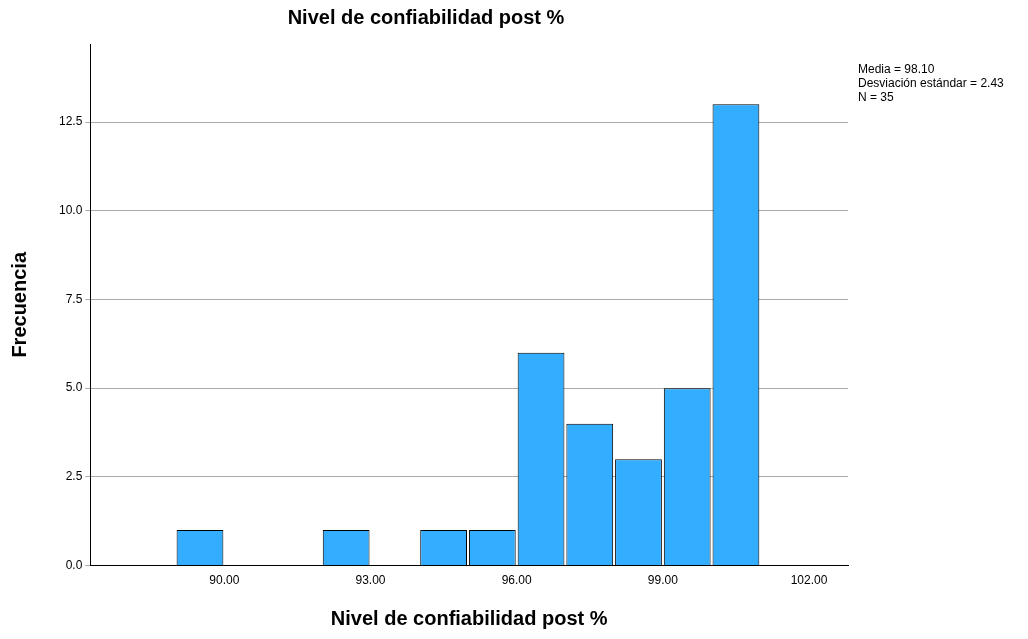 The image size is (1028, 639). What do you see at coordinates (663, 580) in the screenshot?
I see `x-tick-label: 99.00` at bounding box center [663, 580].